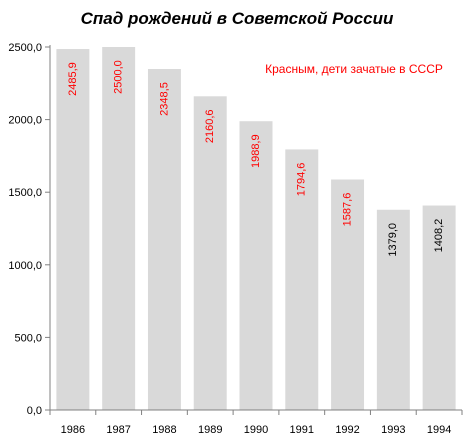  Describe the element at coordinates (34, 411) in the screenshot. I see `y-tick-label-0: 0,0` at that location.